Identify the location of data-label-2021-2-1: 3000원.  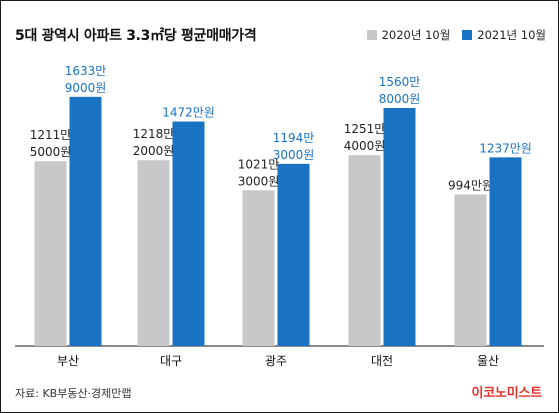
(294, 155).